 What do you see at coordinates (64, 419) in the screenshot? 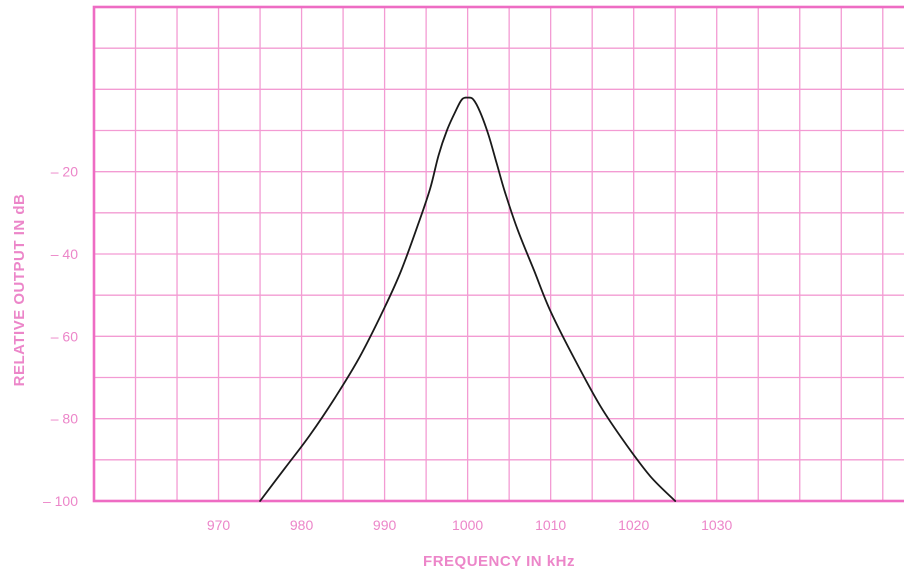
I see `y-tick-label: – 80` at bounding box center [64, 419].